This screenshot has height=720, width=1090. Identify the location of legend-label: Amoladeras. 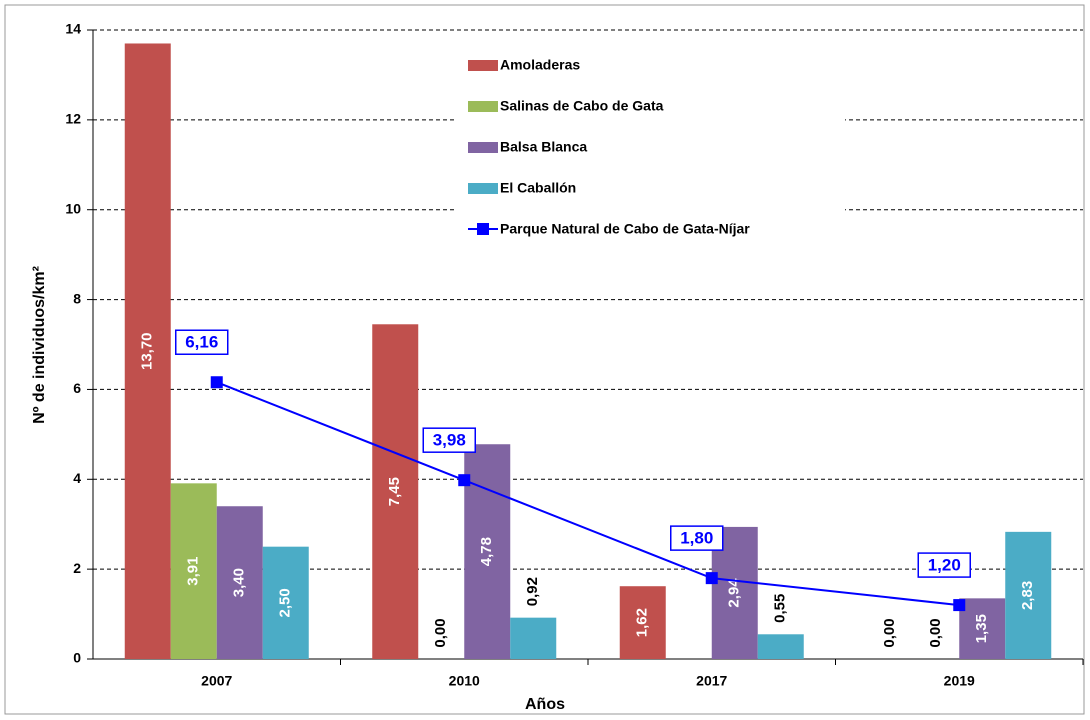
(540, 65).